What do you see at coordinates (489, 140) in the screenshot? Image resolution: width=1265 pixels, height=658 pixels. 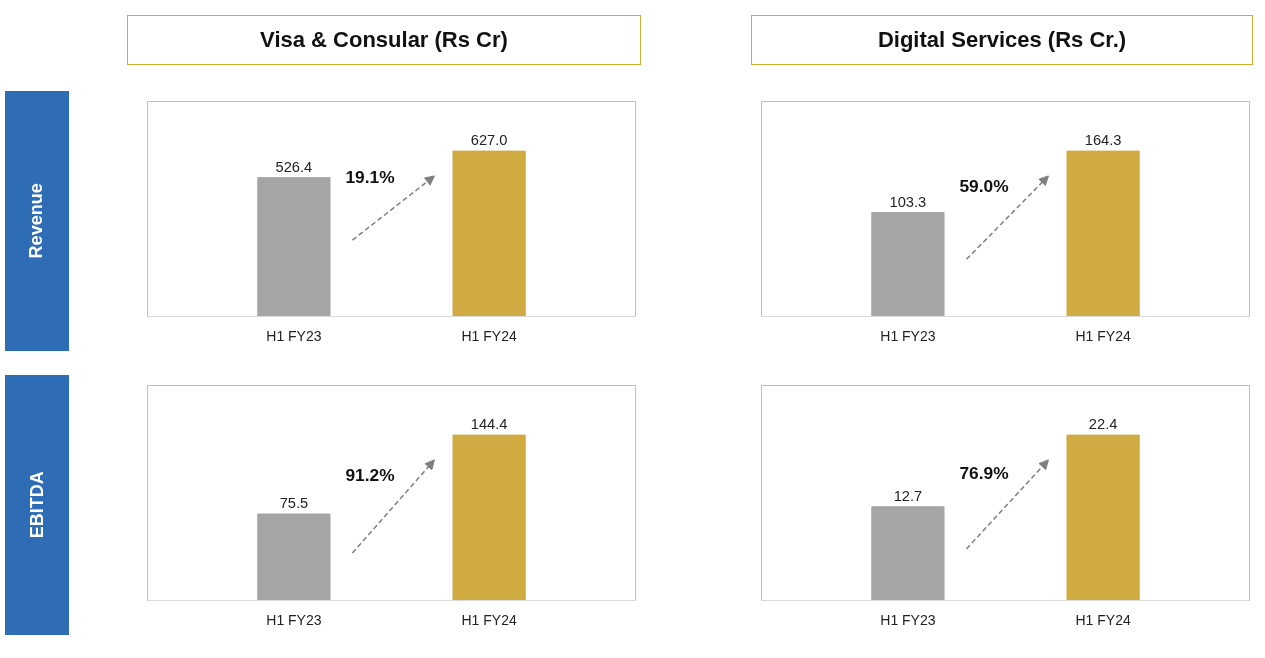 I see `data-label: 627.0` at bounding box center [489, 140].